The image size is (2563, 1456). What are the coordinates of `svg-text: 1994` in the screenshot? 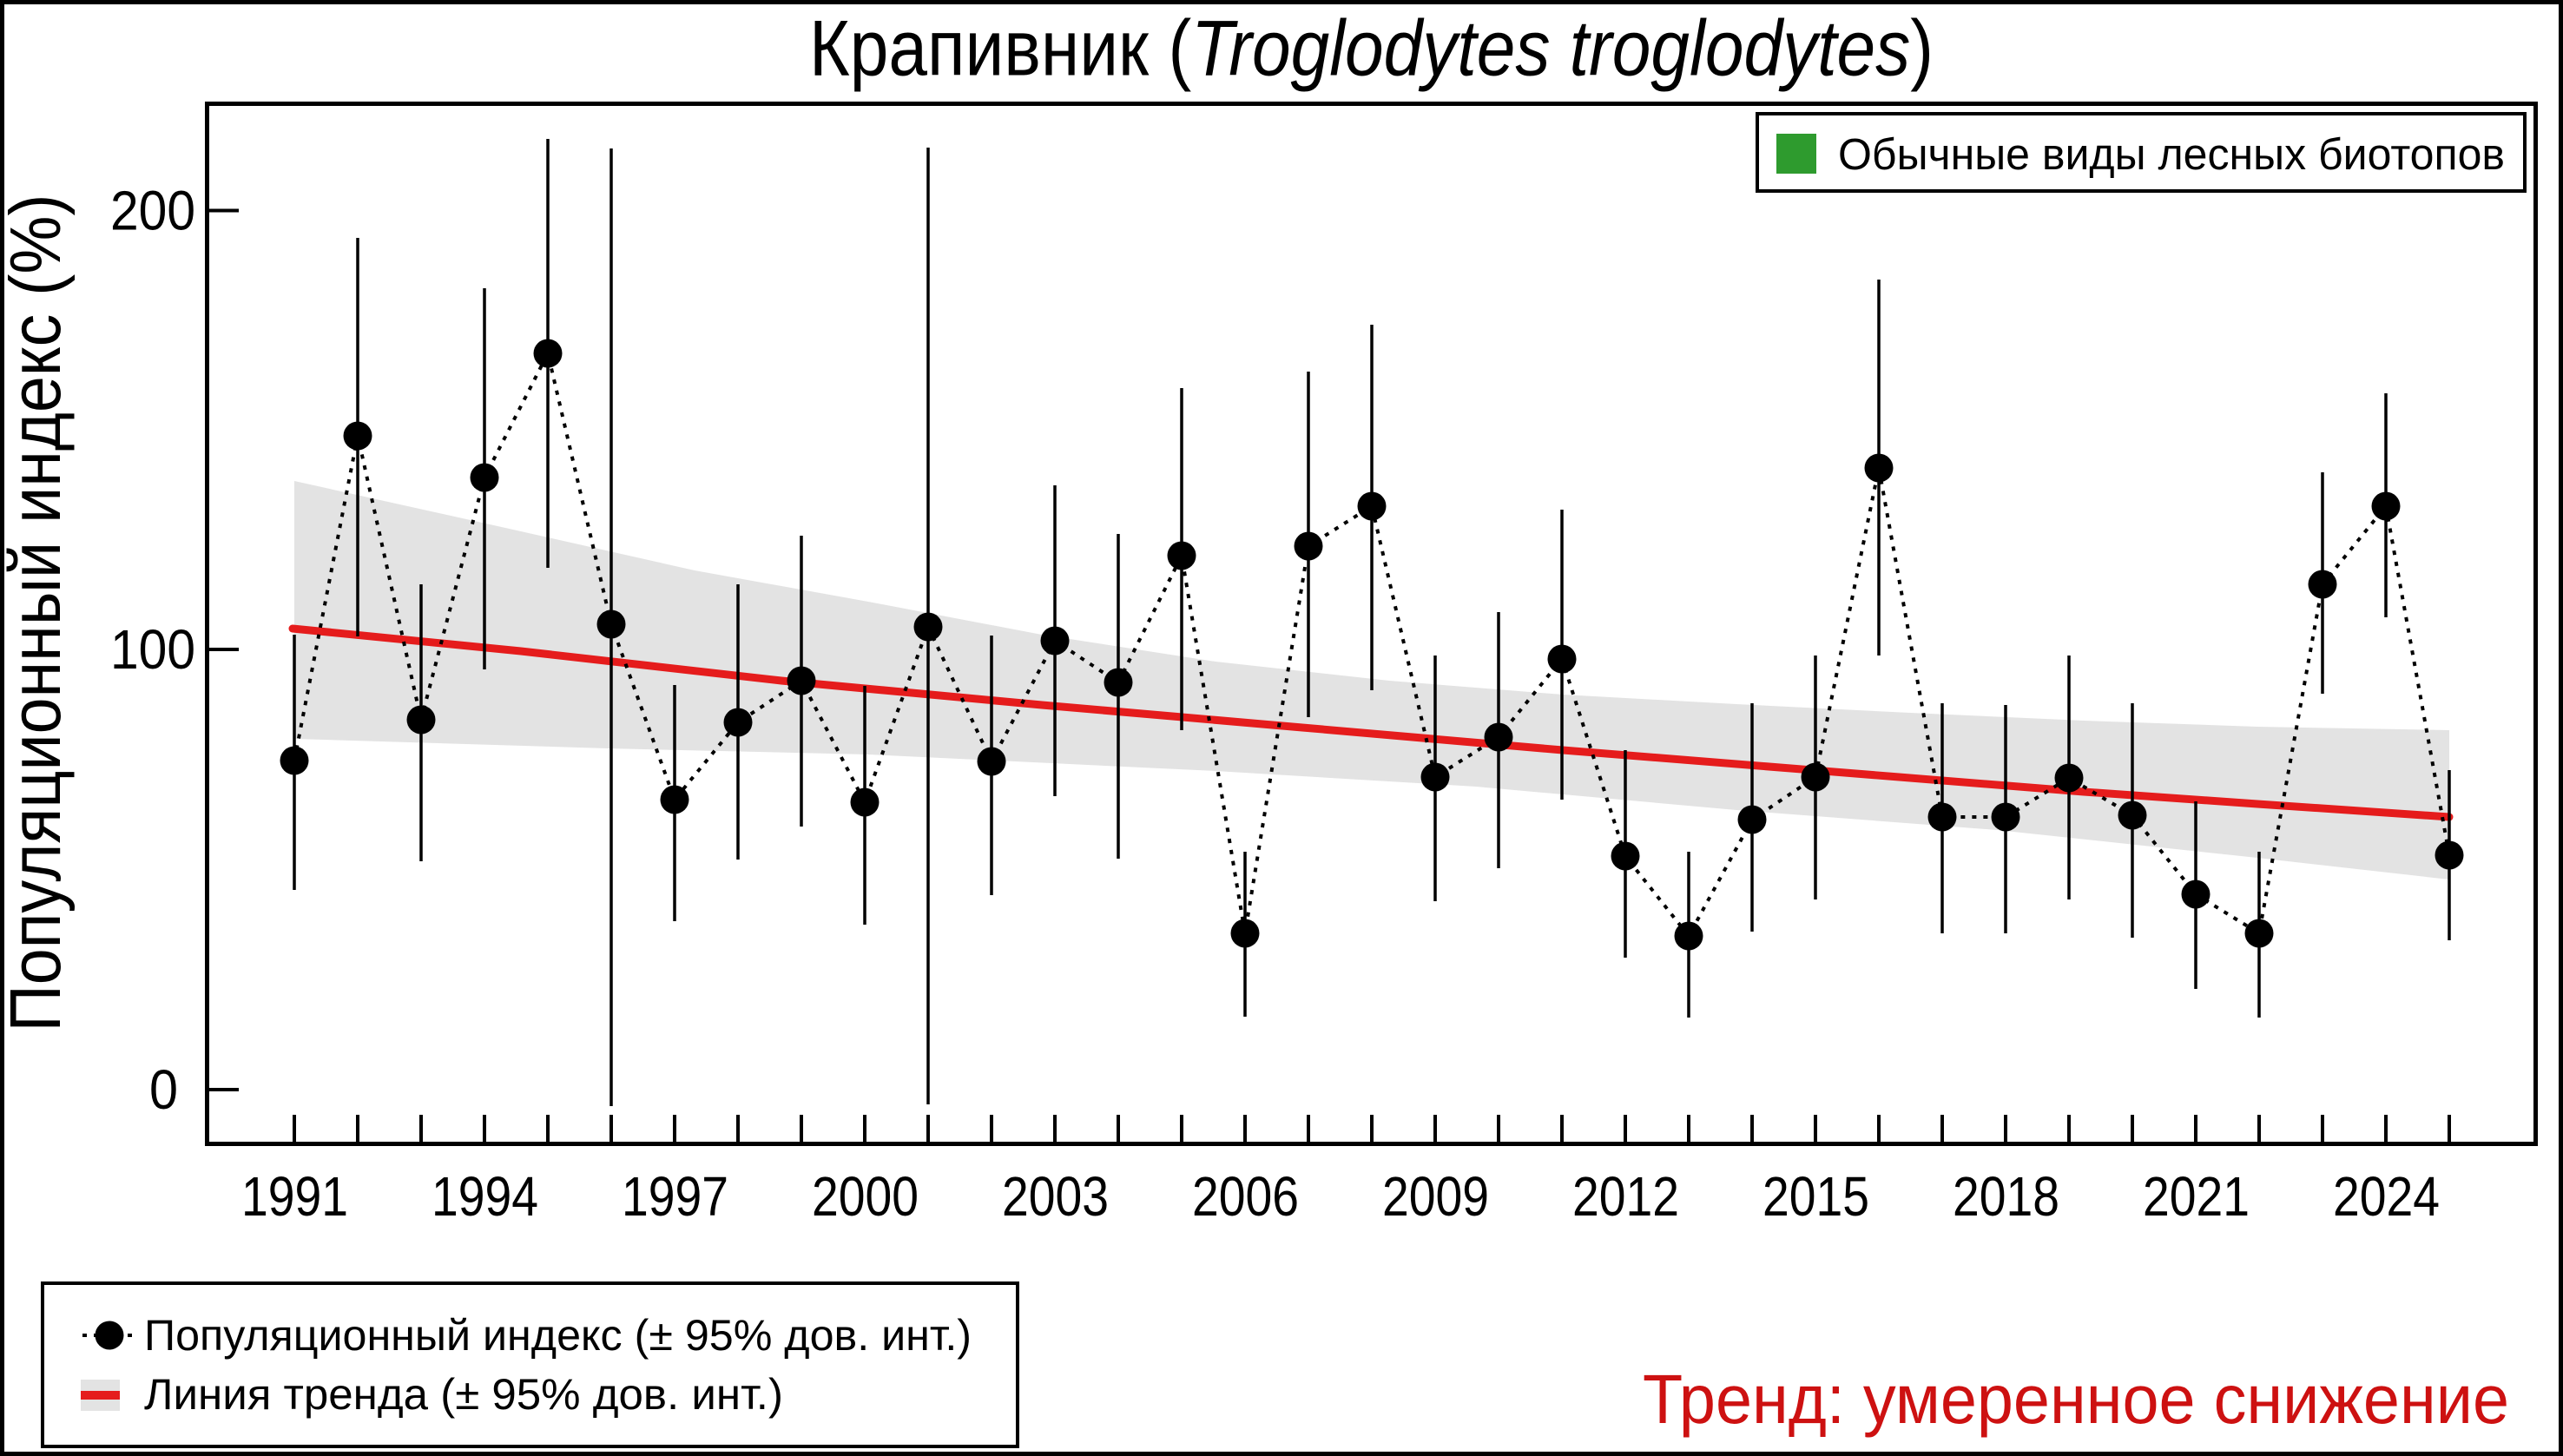 It's located at (485, 1196).